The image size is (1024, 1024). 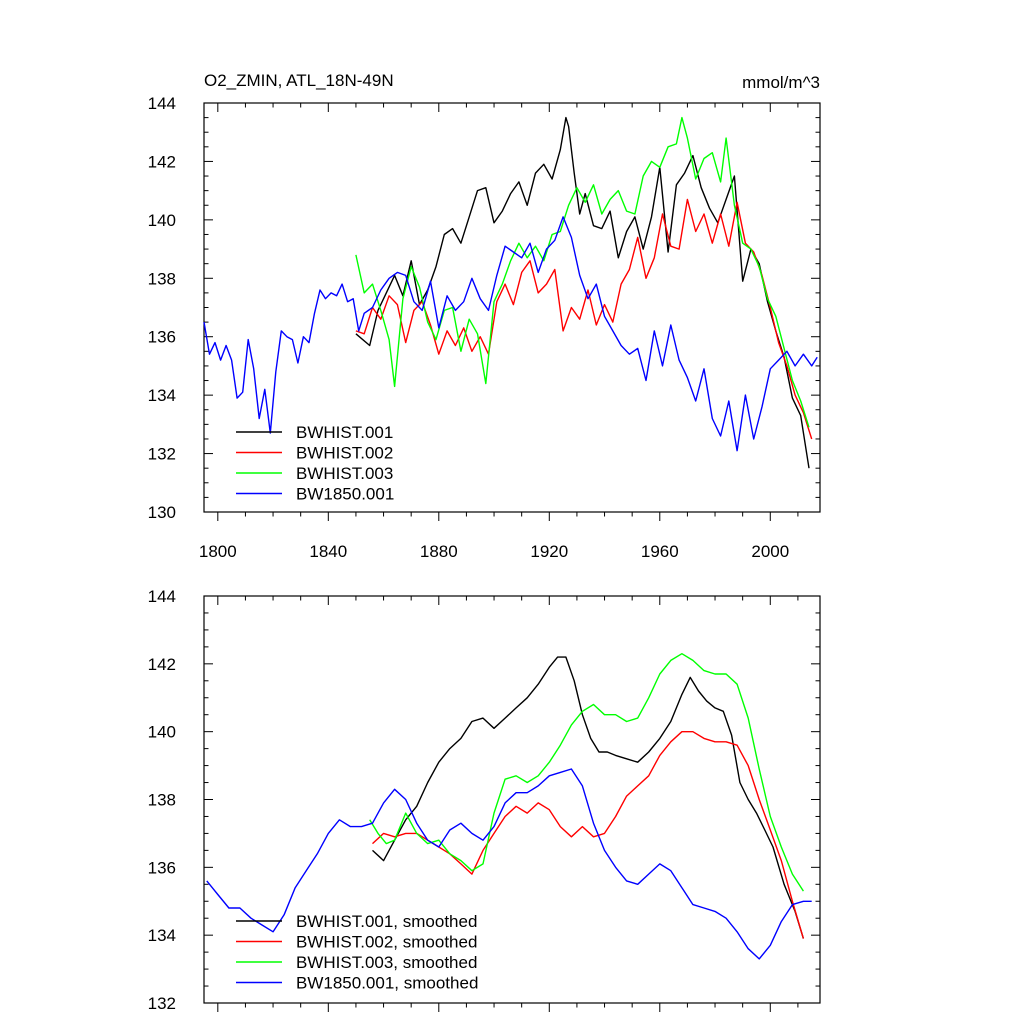 I want to click on title-right: mmol/m^3, so click(x=781, y=82).